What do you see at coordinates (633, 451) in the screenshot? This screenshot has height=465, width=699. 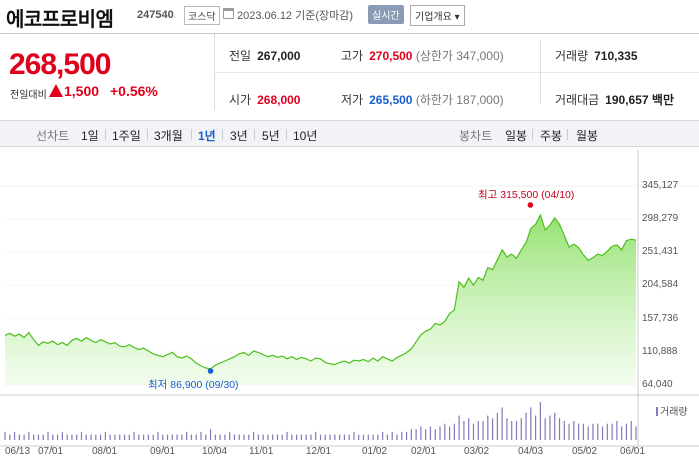 I see `x-tick-label: 06/01` at bounding box center [633, 451].